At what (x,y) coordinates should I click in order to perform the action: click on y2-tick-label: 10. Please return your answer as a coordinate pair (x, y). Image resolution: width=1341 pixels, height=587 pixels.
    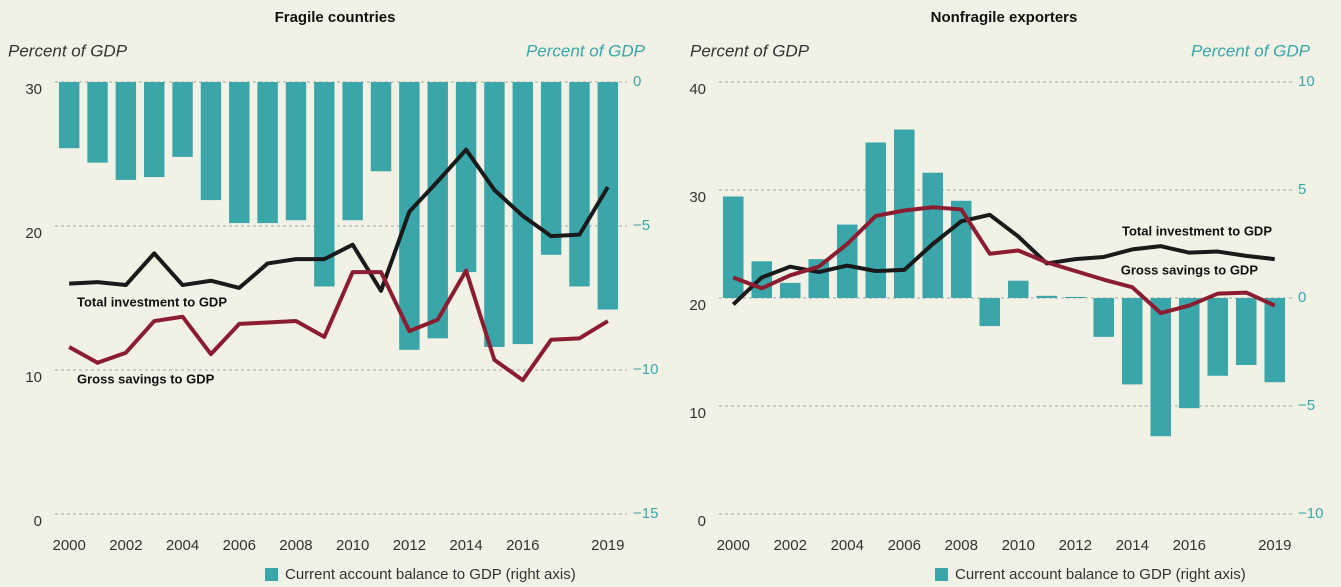
    Looking at the image, I should click on (1306, 81).